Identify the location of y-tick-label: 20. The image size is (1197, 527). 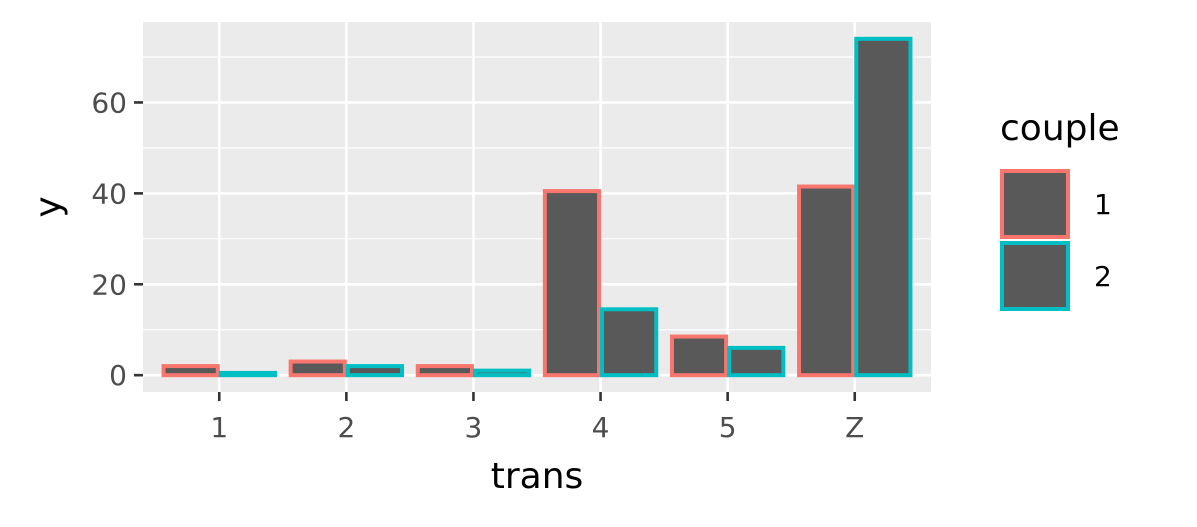
(109, 284).